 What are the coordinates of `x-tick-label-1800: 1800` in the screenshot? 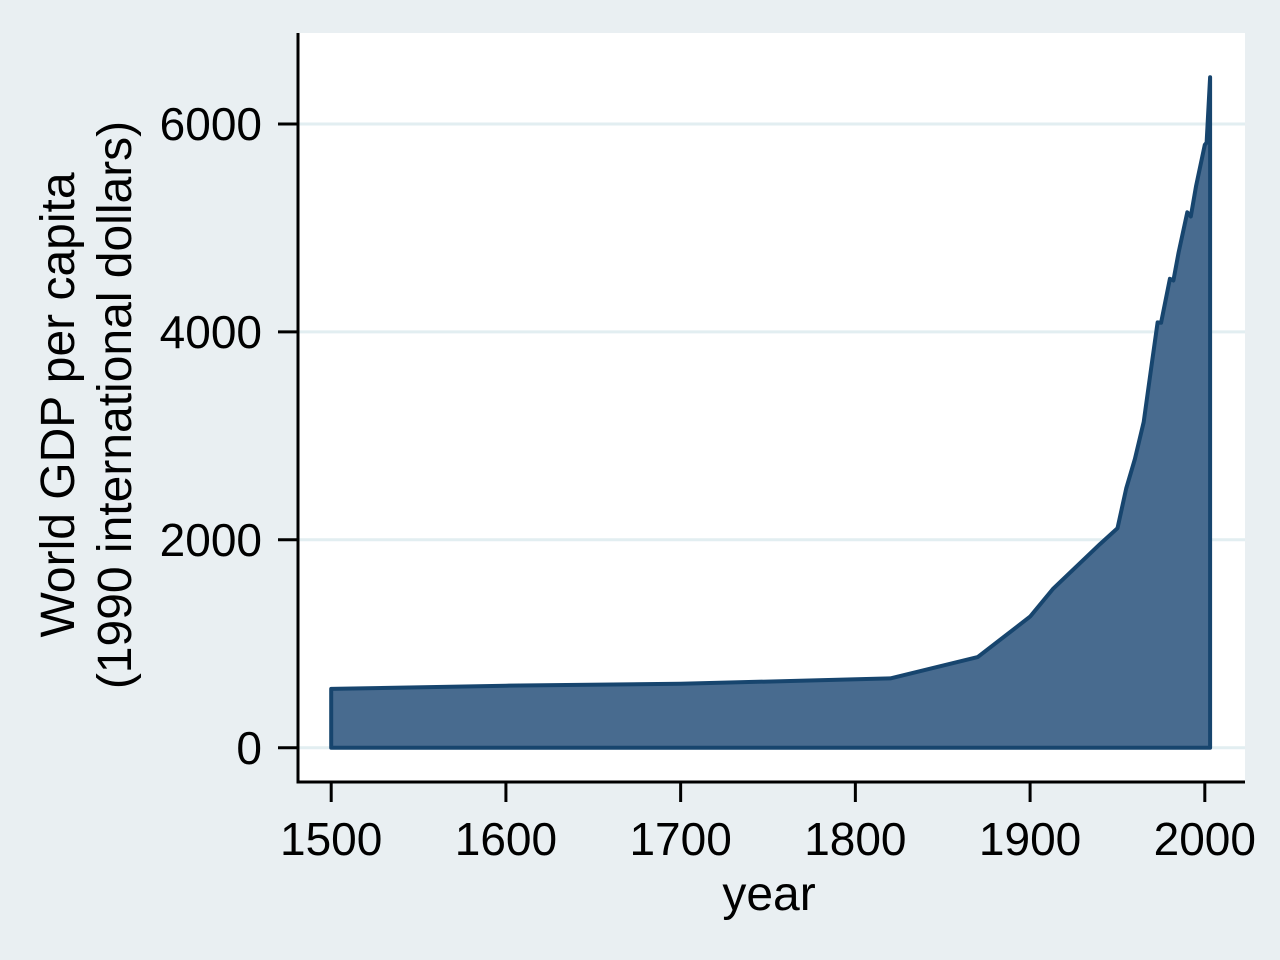 It's located at (855, 839).